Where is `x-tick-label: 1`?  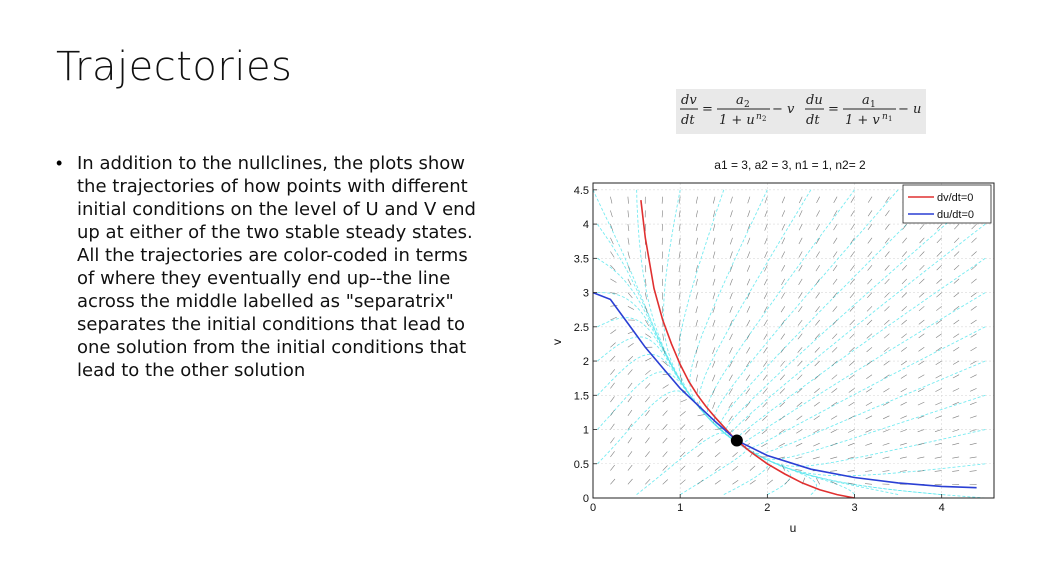
x-tick-label: 1 is located at coordinates (680, 508).